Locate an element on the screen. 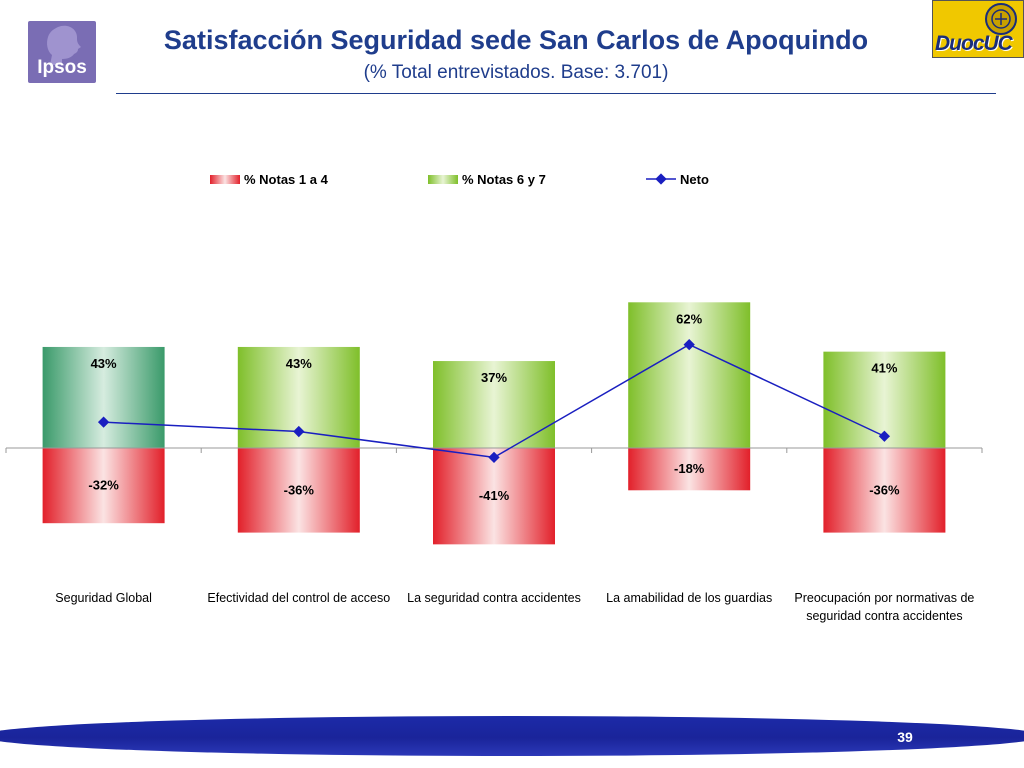 The width and height of the screenshot is (1024, 768). category-label: La amabilidad de los guardias is located at coordinates (689, 598).